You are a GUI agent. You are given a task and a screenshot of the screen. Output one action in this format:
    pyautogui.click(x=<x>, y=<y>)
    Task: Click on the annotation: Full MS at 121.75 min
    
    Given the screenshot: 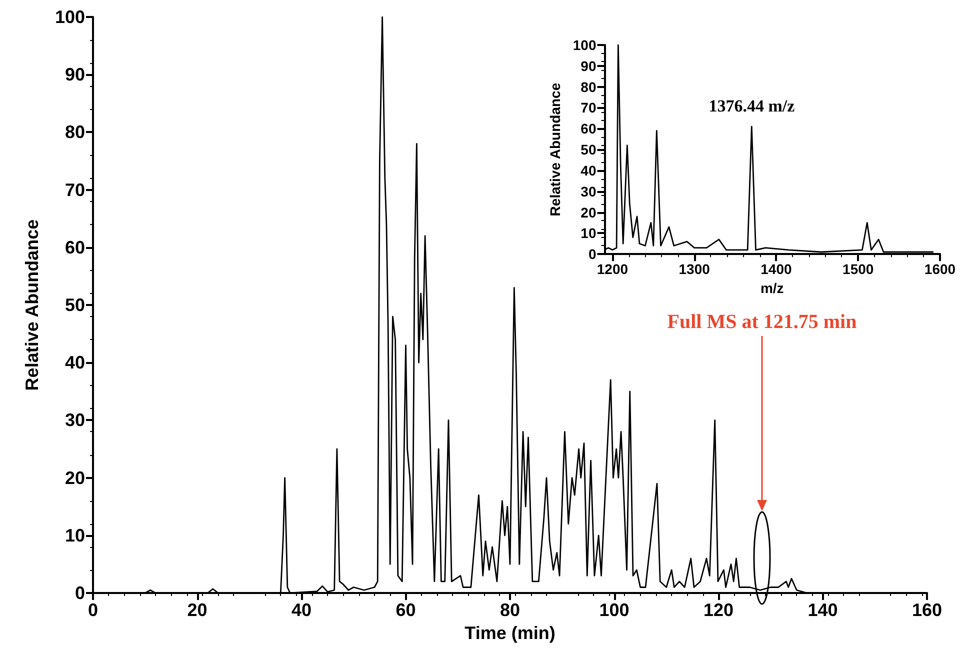 What is the action you would take?
    pyautogui.click(x=762, y=322)
    